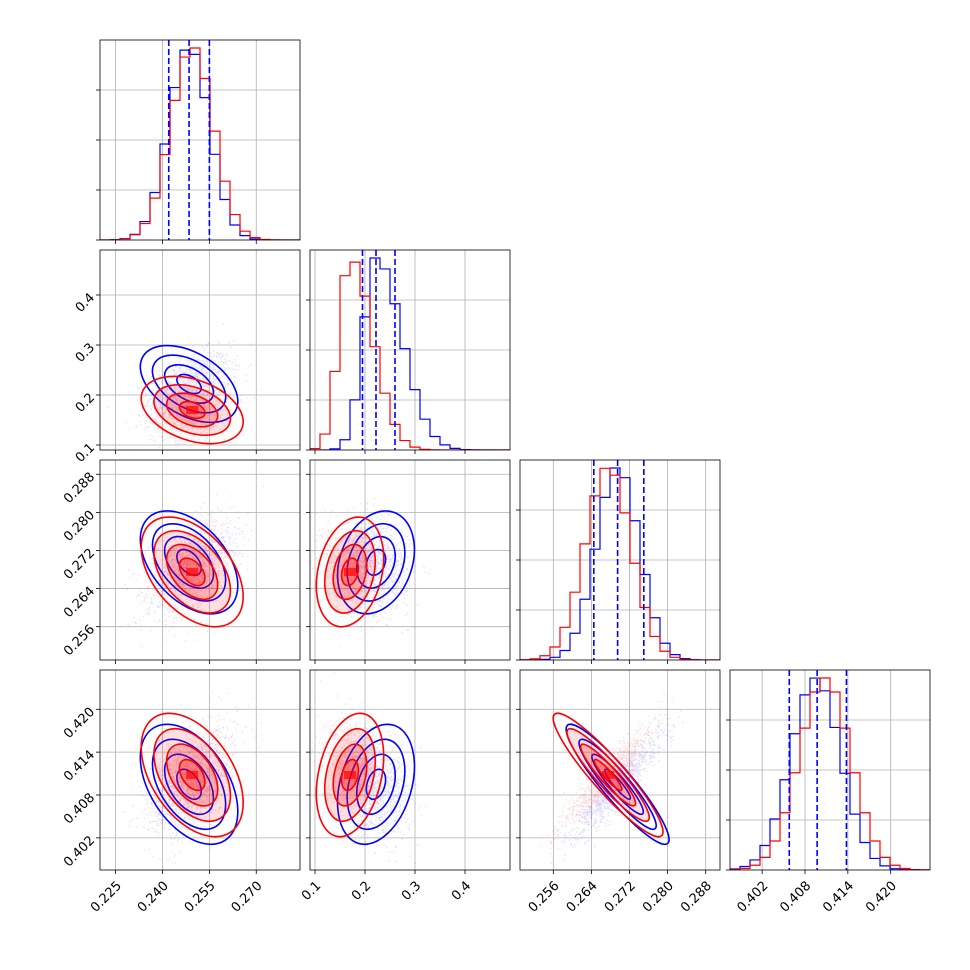 This screenshot has width=970, height=970. What do you see at coordinates (79, 526) in the screenshot?
I see `y-tick-label: 0.280` at bounding box center [79, 526].